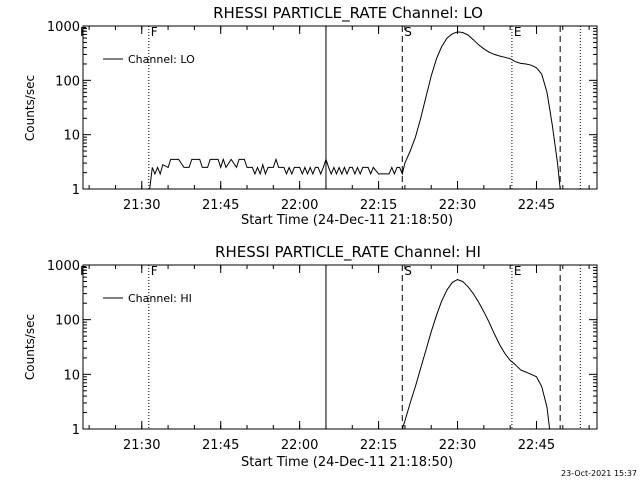 This screenshot has height=480, width=640. What do you see at coordinates (160, 298) in the screenshot?
I see `legend-entry: Channel: HI` at bounding box center [160, 298].